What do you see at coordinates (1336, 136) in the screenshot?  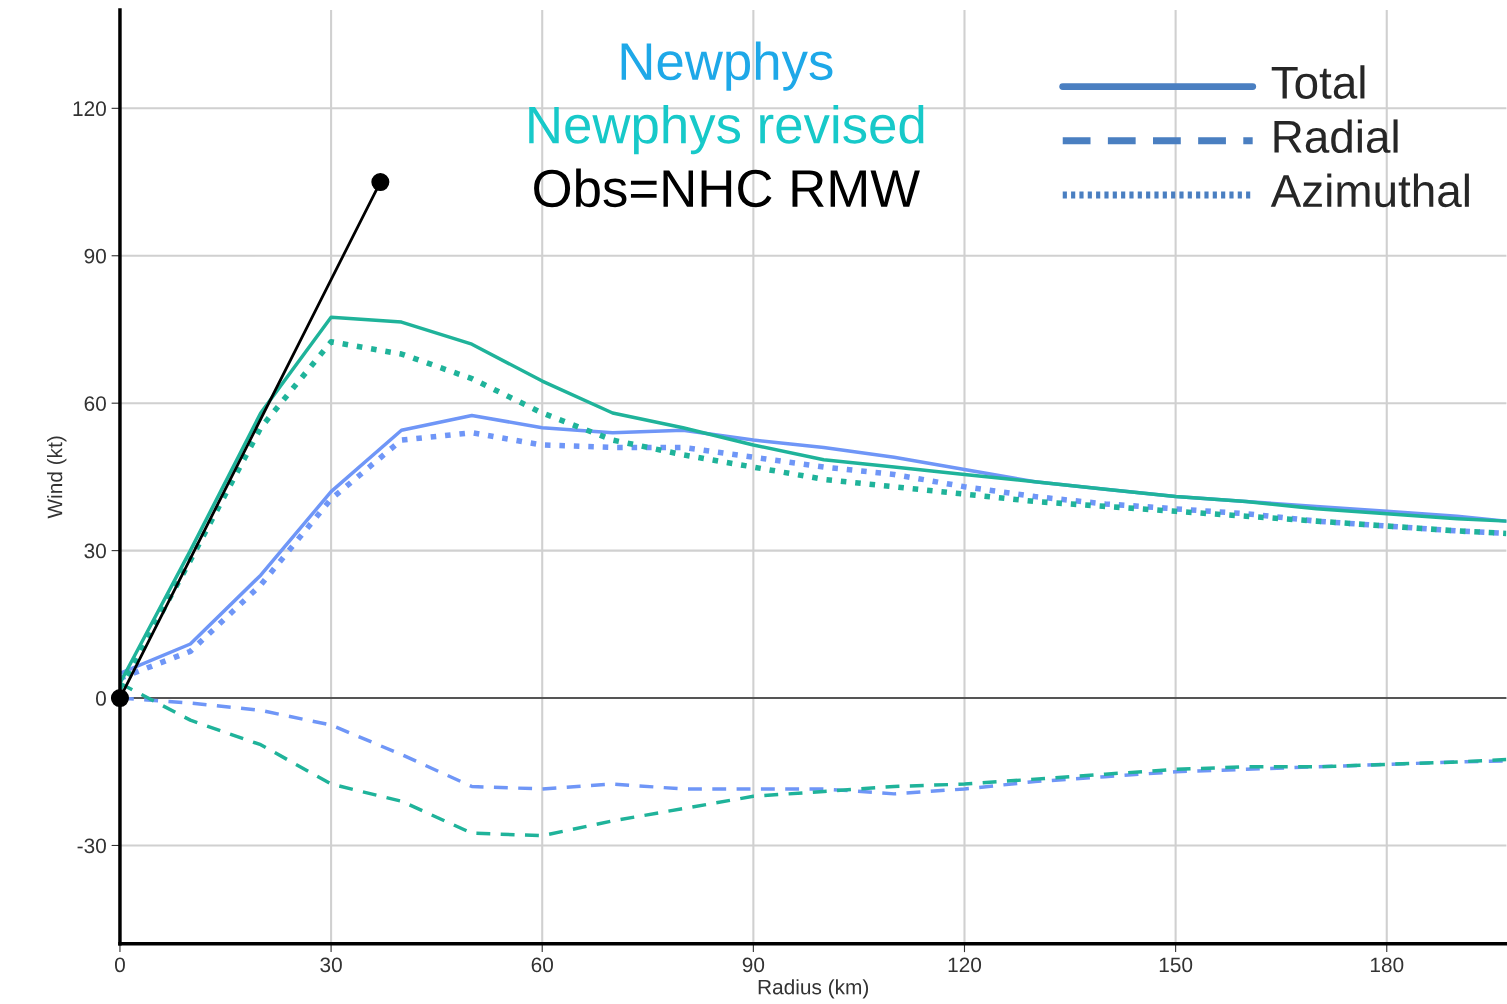 I see `annotation: Radial` at bounding box center [1336, 136].